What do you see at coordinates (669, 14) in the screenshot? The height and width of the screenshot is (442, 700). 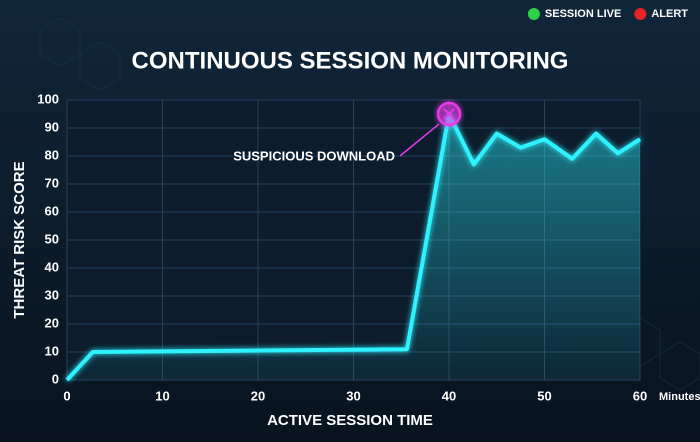 I see `status-label: ALERT` at bounding box center [669, 14].